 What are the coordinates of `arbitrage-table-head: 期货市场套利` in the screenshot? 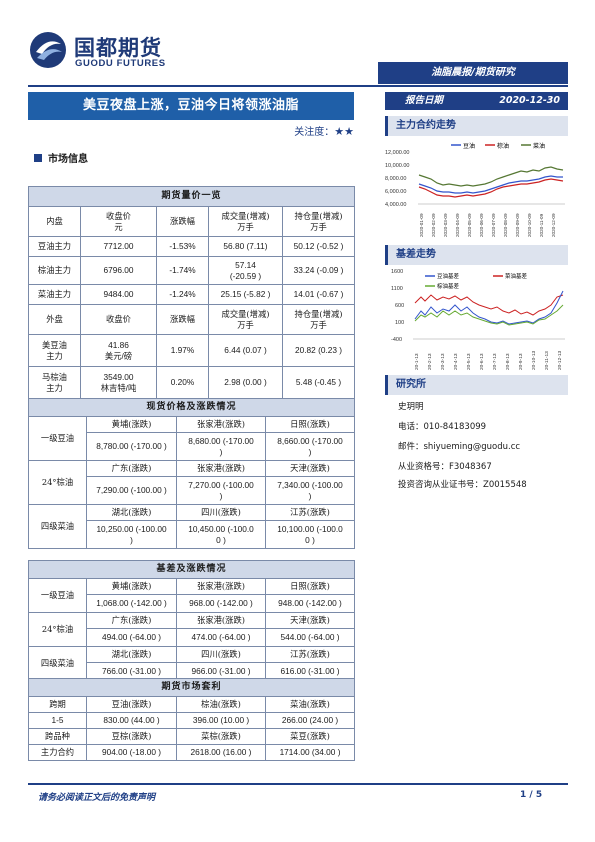 It's located at (191, 687).